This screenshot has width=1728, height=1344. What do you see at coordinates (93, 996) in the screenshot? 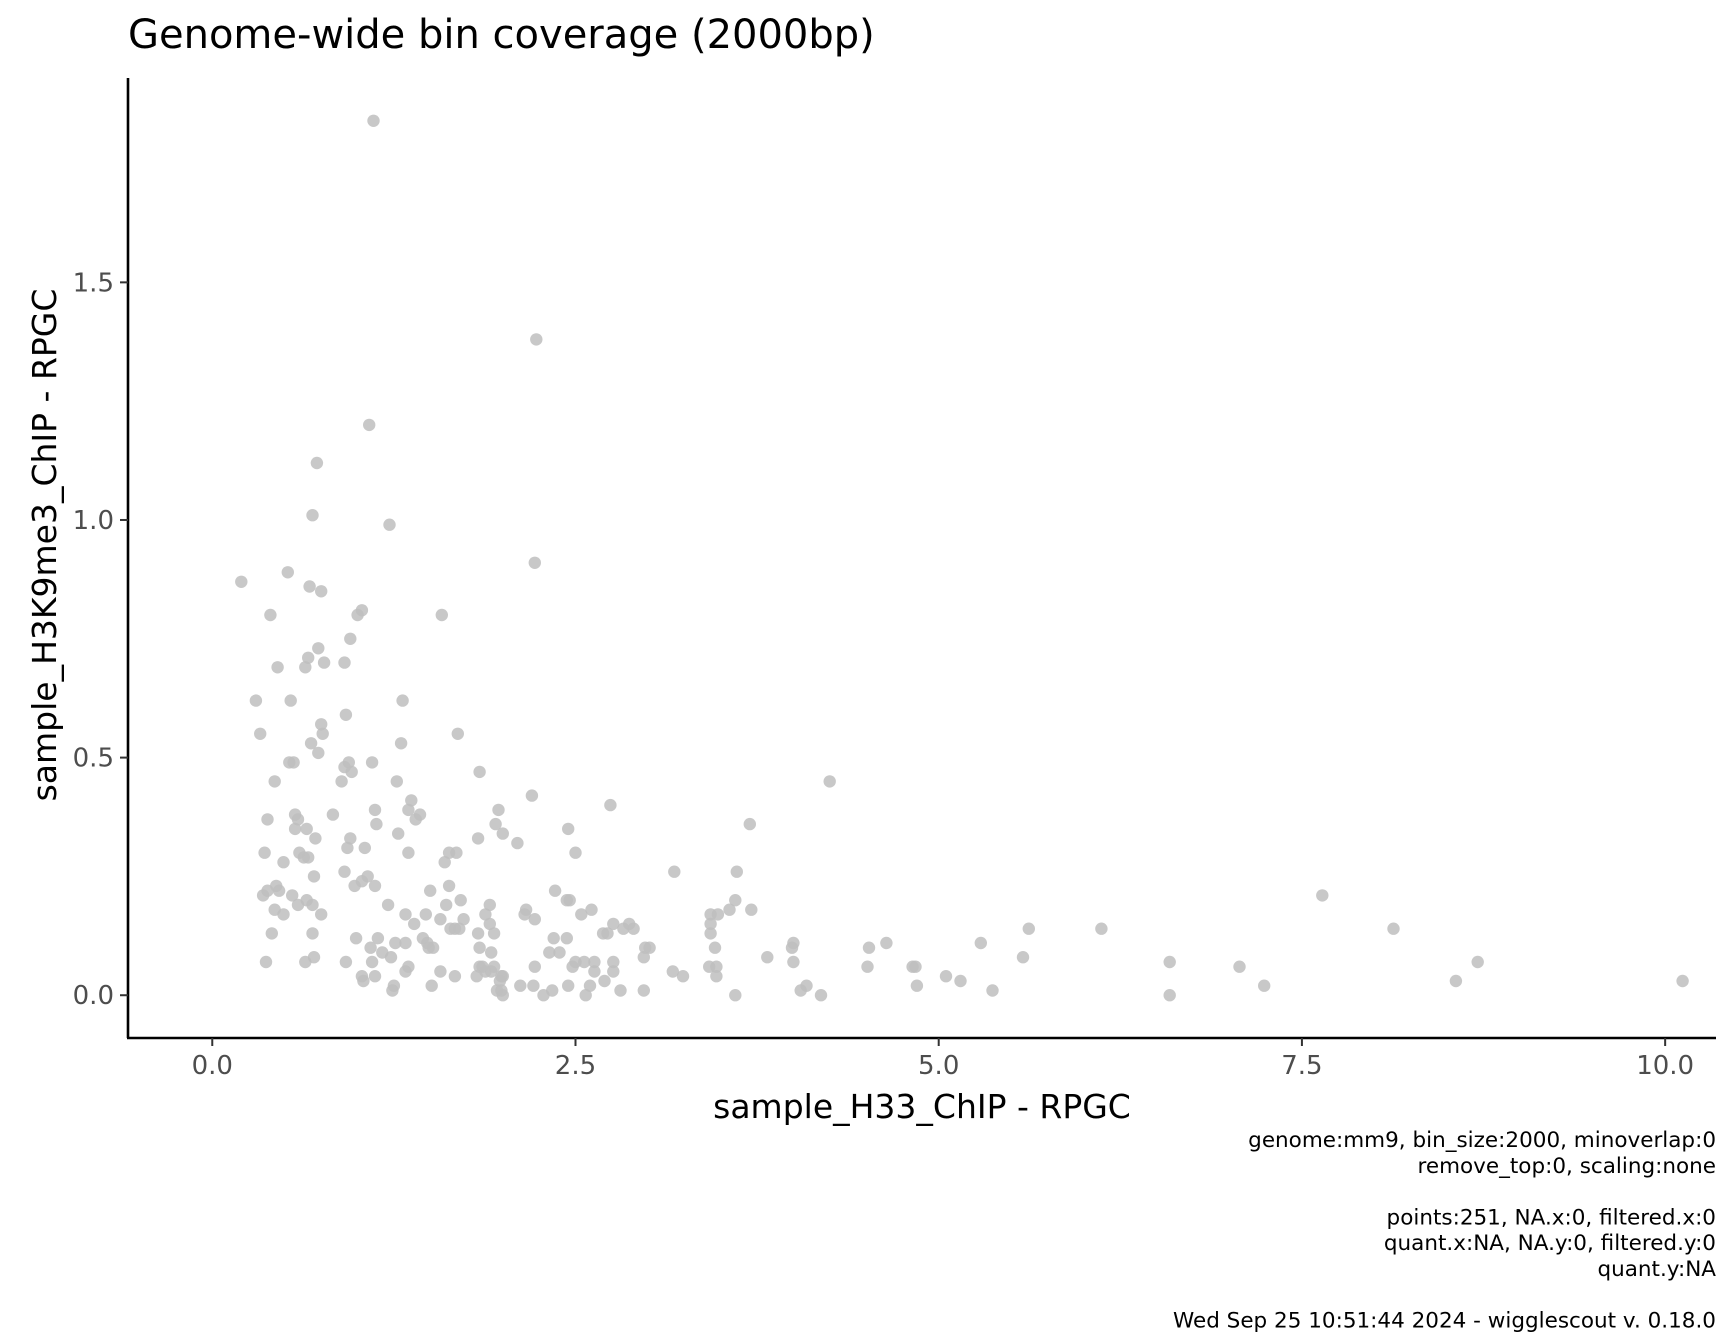
I see `y-tick-label: 0.0` at bounding box center [93, 996].